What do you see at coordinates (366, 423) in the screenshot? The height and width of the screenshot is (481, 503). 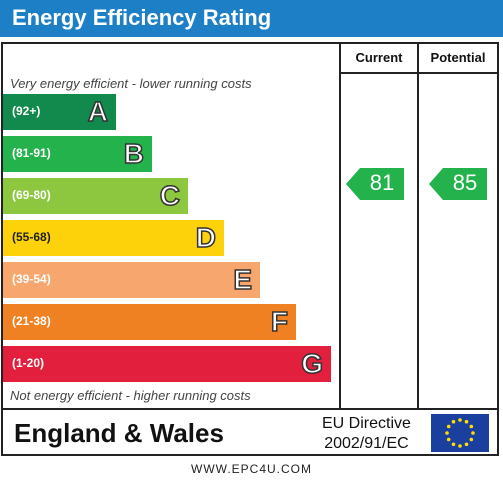 I see `directive-line1: EU Directive` at bounding box center [366, 423].